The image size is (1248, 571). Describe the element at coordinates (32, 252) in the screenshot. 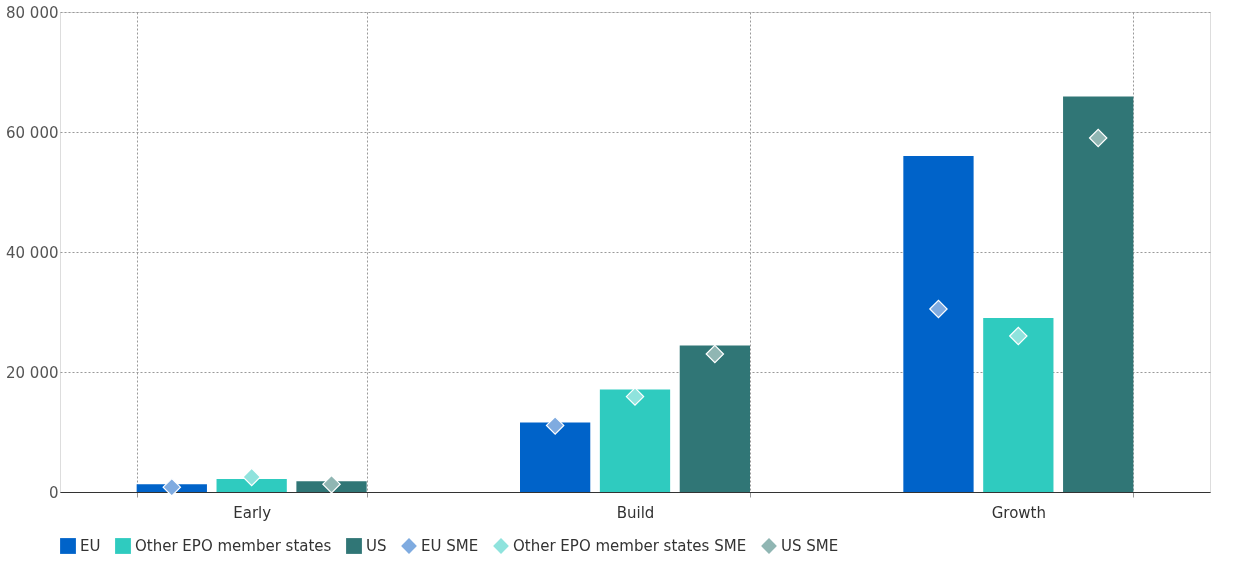

I see `y-tick-label: 40 000` at that location.